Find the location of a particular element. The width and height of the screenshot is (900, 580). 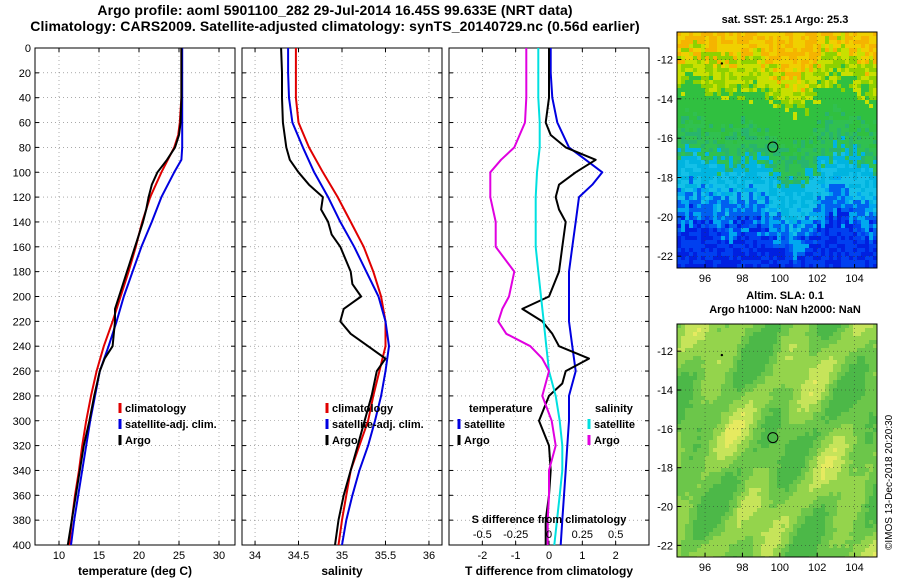

sst-field is located at coordinates (777, 150).